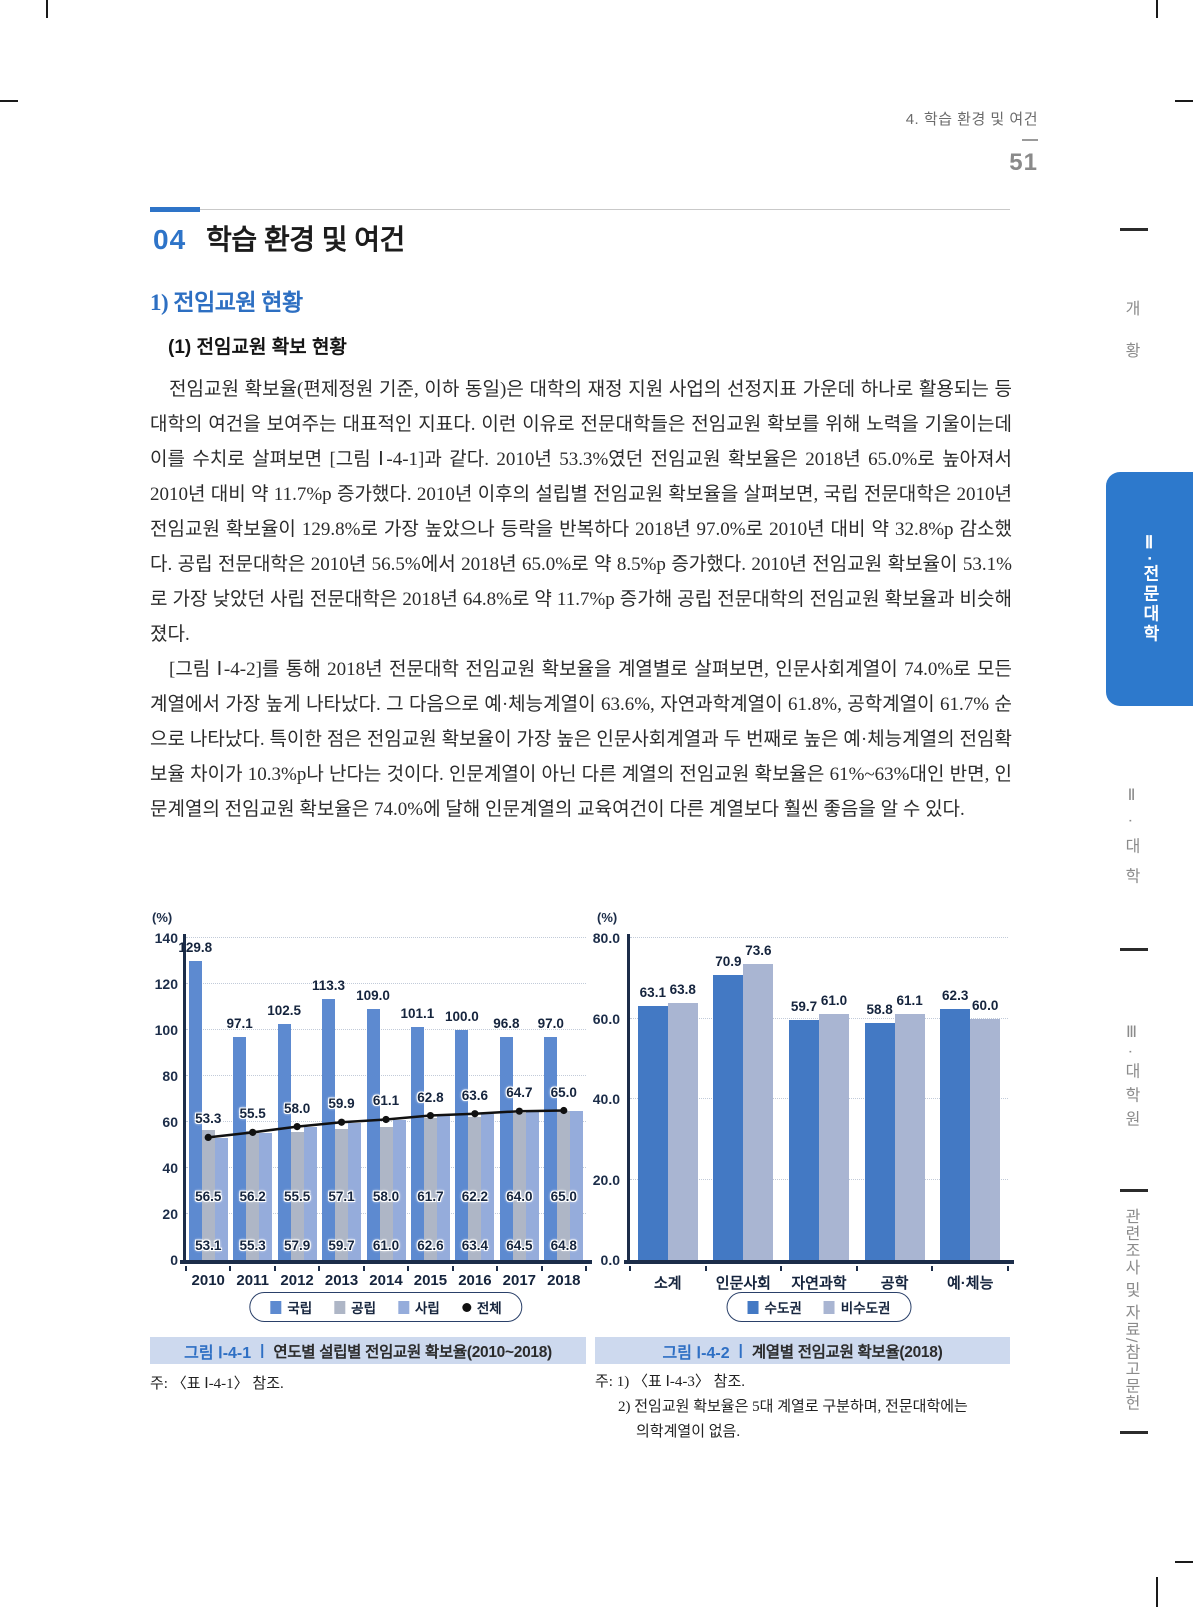  Describe the element at coordinates (743, 1283) in the screenshot. I see `x-tick-label: 인문사회` at that location.